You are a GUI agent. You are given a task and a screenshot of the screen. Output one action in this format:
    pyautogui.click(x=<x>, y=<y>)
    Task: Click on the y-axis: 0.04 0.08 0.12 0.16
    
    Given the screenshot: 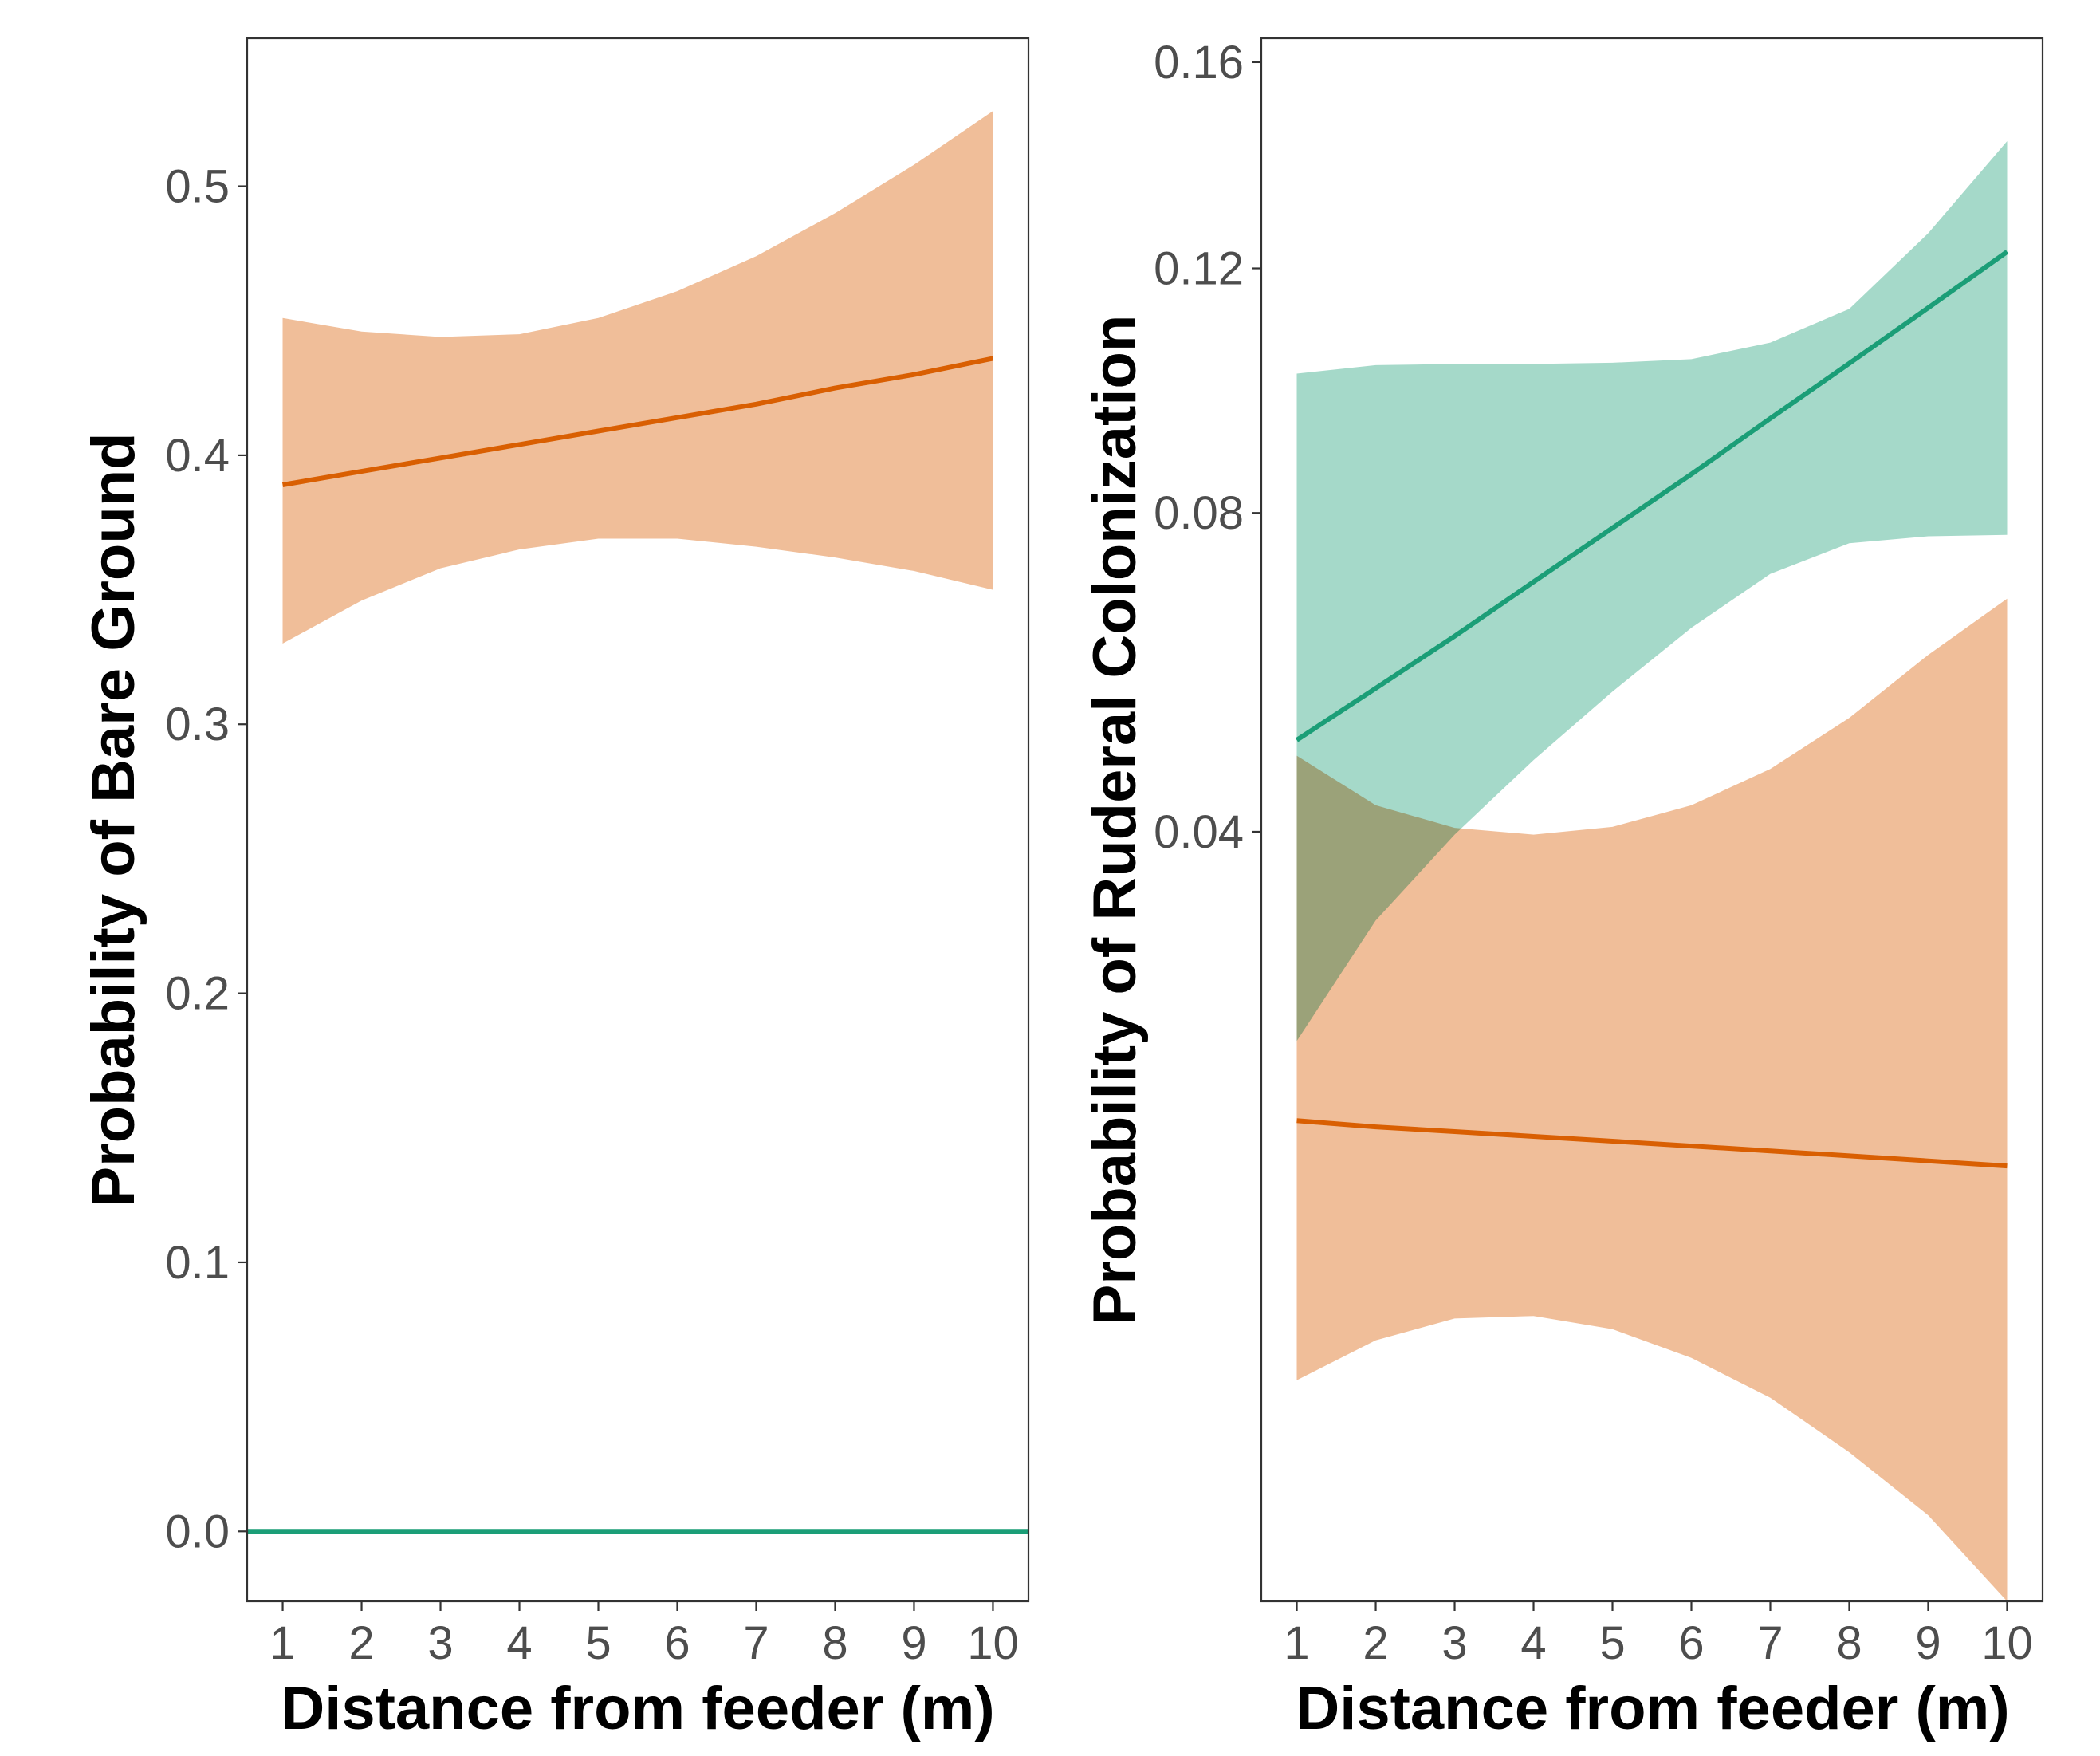 What is the action you would take?
    pyautogui.click(x=1207, y=448)
    